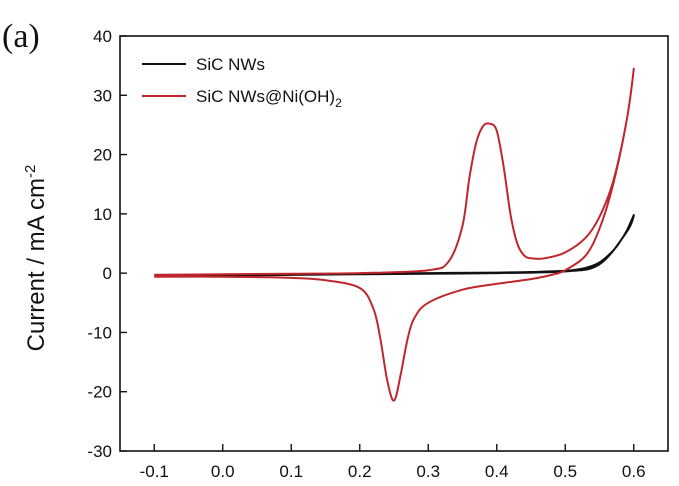 The image size is (679, 486). I want to click on x-tick-label: 0.4, so click(497, 471).